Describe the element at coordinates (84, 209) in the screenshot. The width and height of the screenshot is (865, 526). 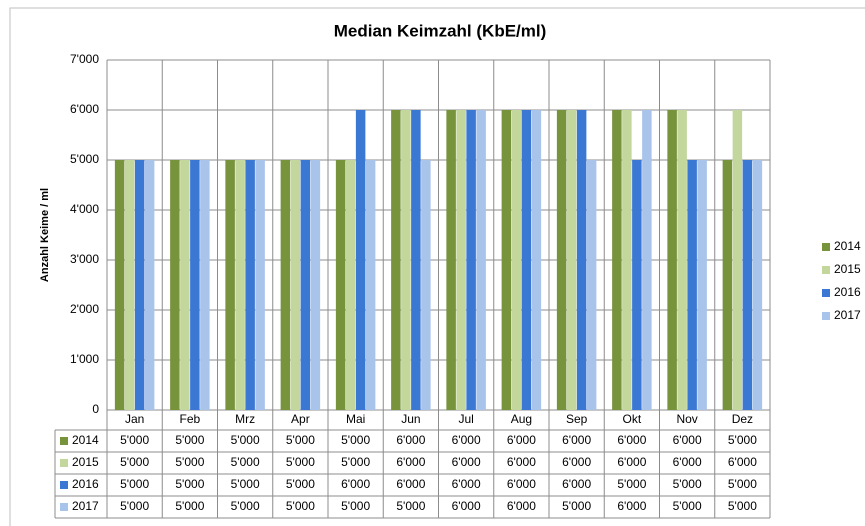
I see `y-tick-label: 4'000` at that location.